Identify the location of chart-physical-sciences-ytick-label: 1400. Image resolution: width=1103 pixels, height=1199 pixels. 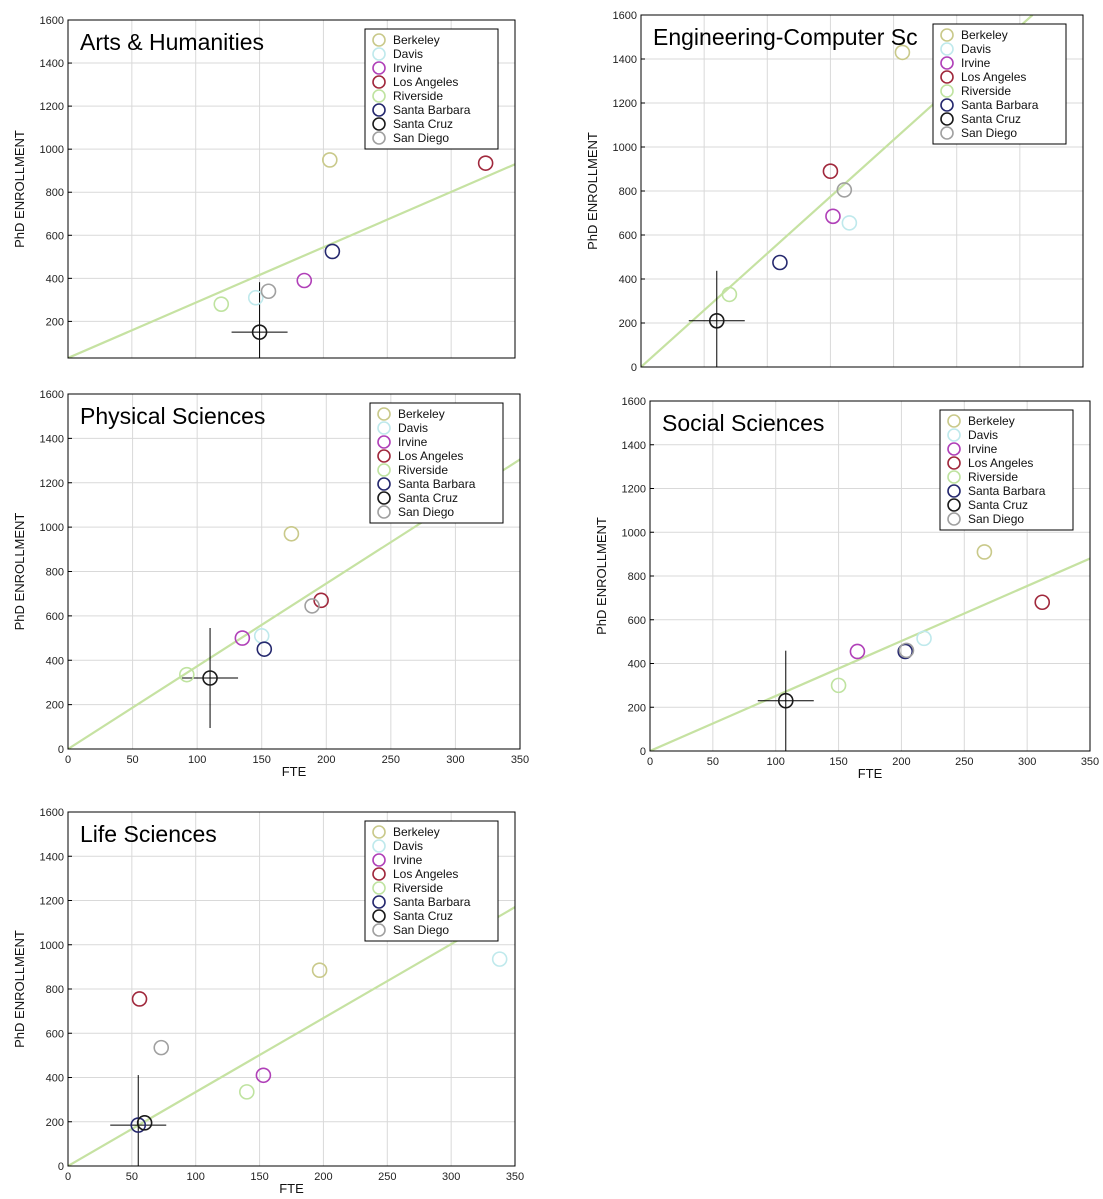
(52, 439).